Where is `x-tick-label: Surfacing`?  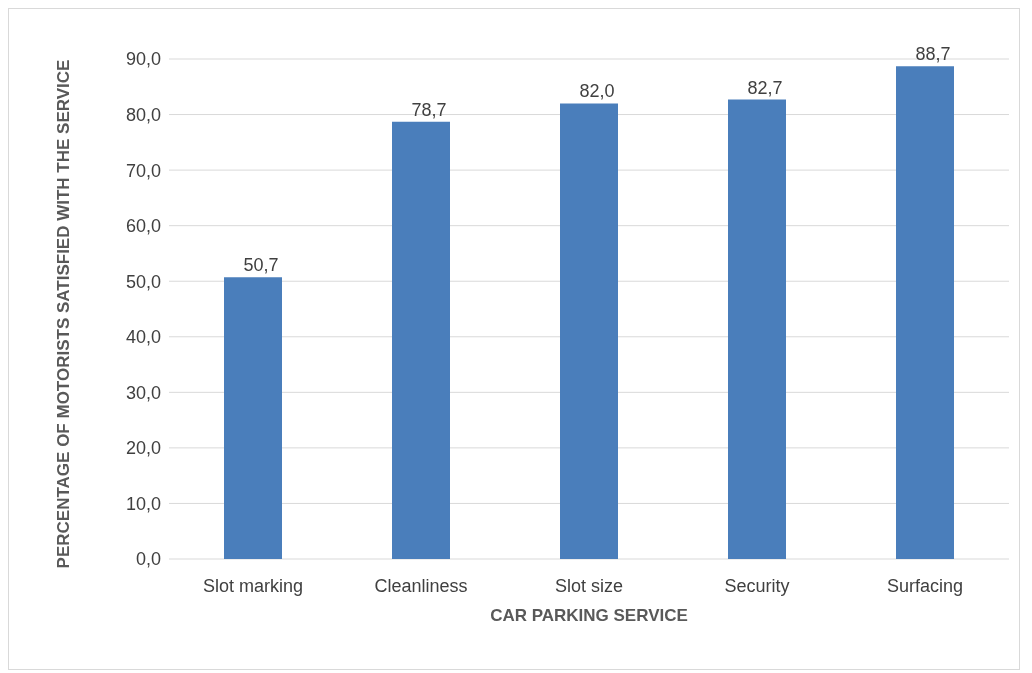
x-tick-label: Surfacing is located at coordinates (925, 585).